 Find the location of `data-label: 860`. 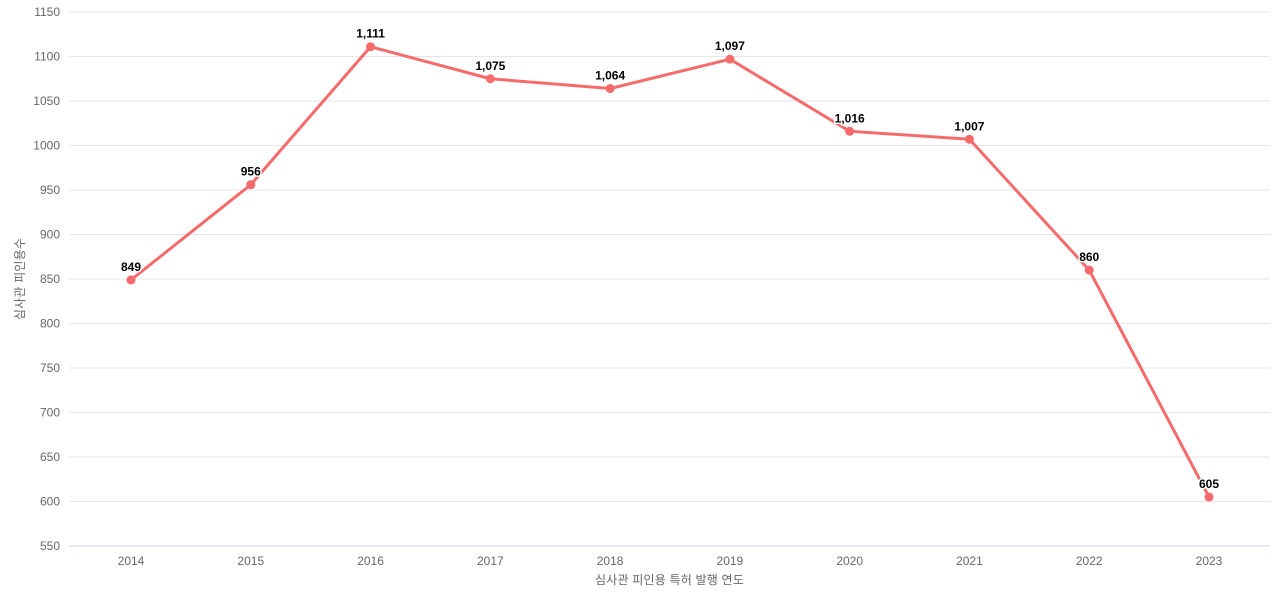

data-label: 860 is located at coordinates (1089, 257).